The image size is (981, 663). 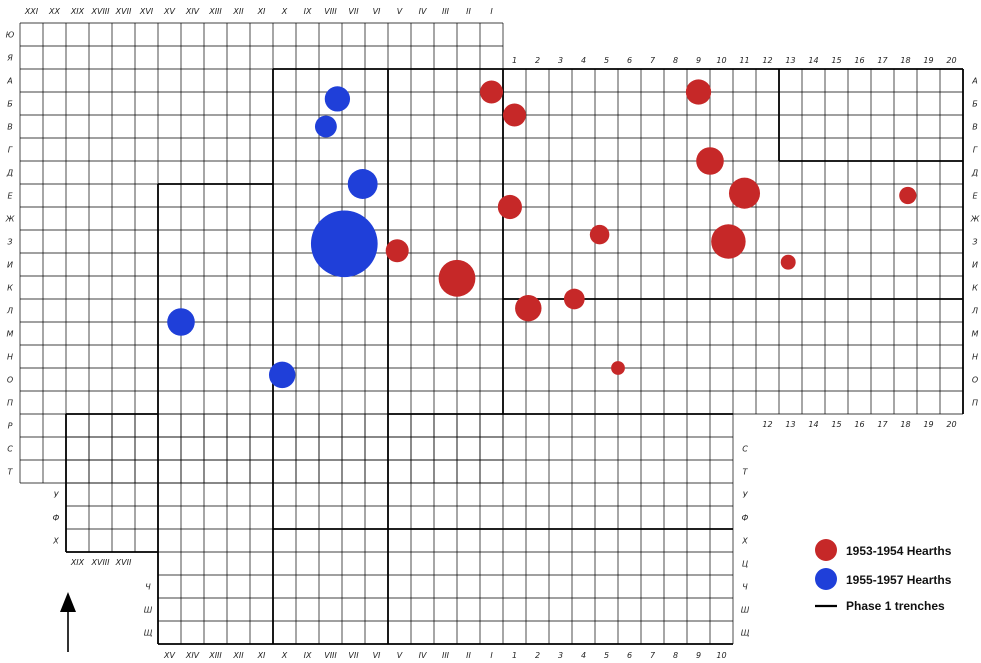 I want to click on row-label-letter: Т, so click(x=11, y=472).